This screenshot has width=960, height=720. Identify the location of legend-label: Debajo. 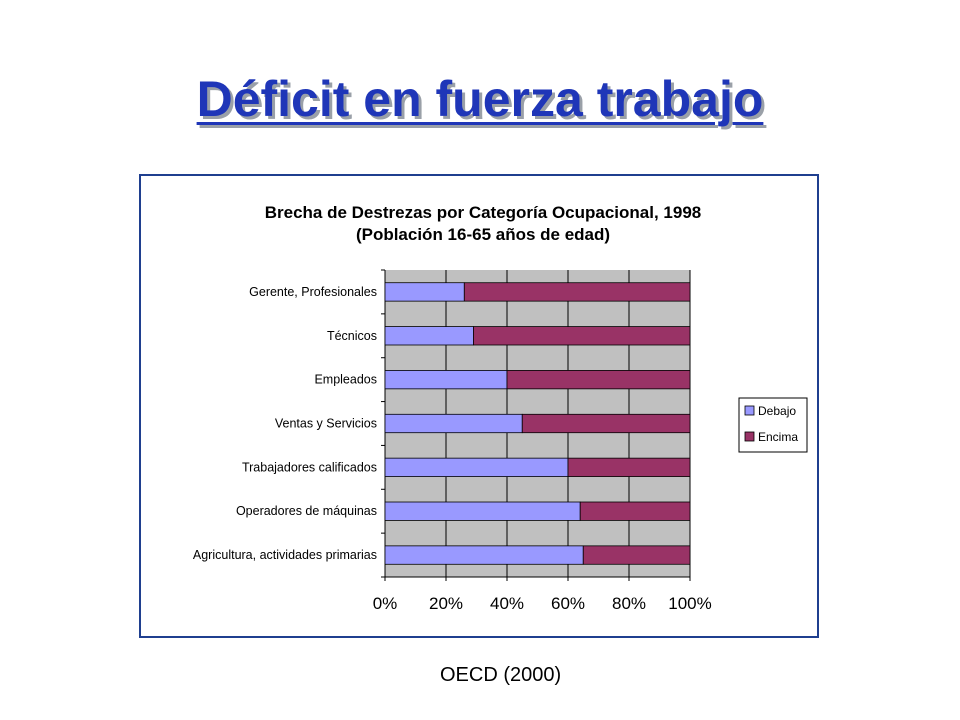
(777, 411).